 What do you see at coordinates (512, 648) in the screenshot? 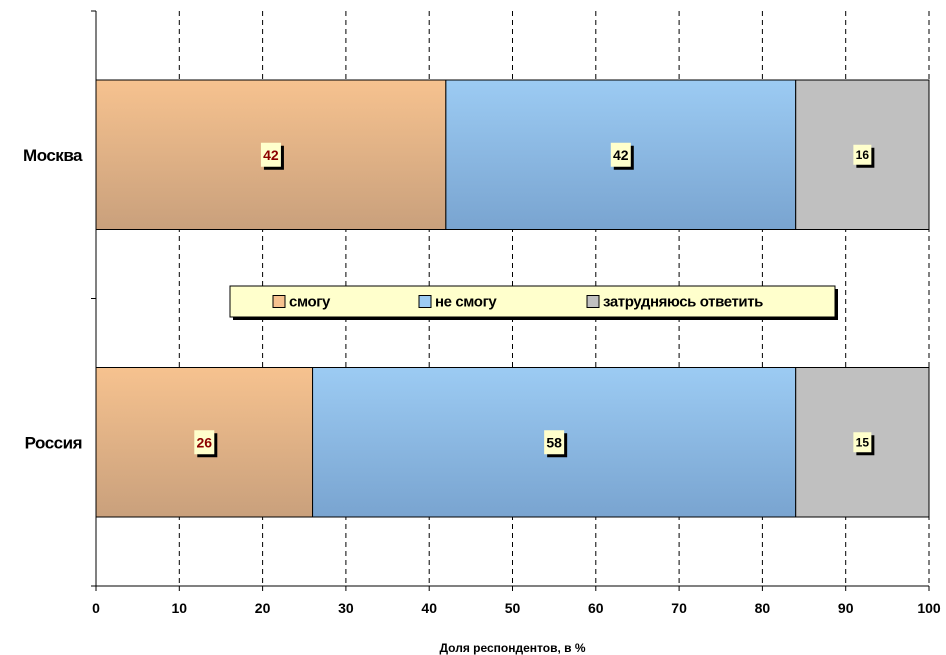
I see `x-axis-title: Доля респондентов, в %` at bounding box center [512, 648].